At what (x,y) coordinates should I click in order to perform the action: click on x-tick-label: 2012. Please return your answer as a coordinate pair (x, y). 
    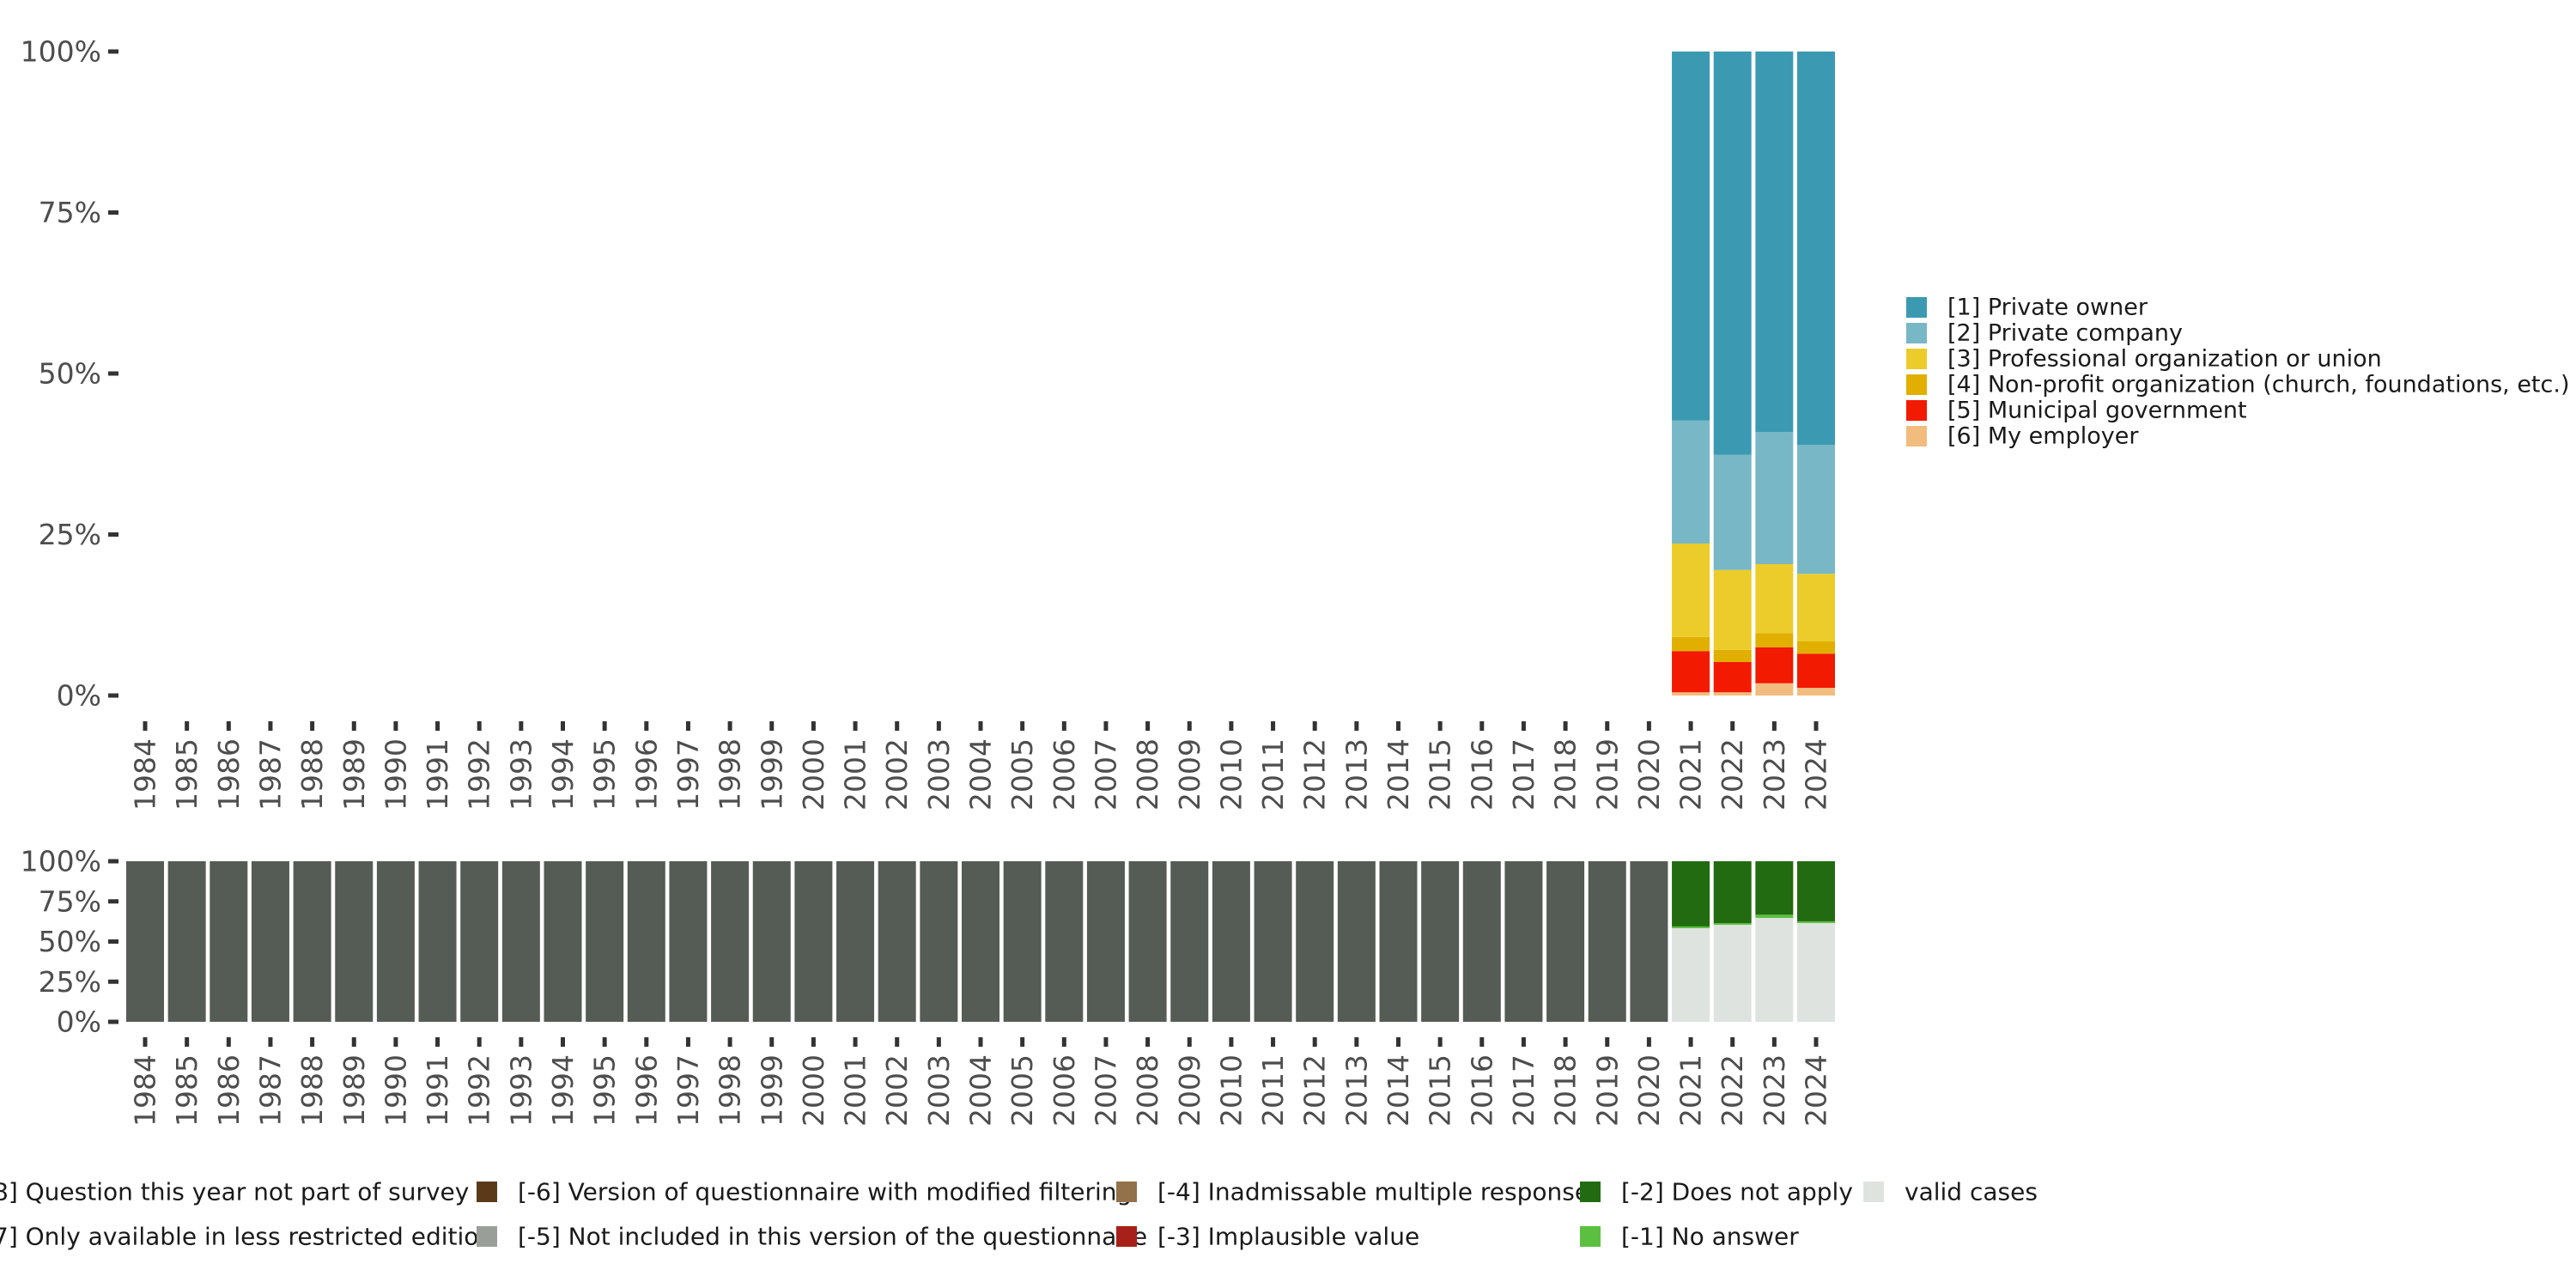
    Looking at the image, I should click on (1315, 1090).